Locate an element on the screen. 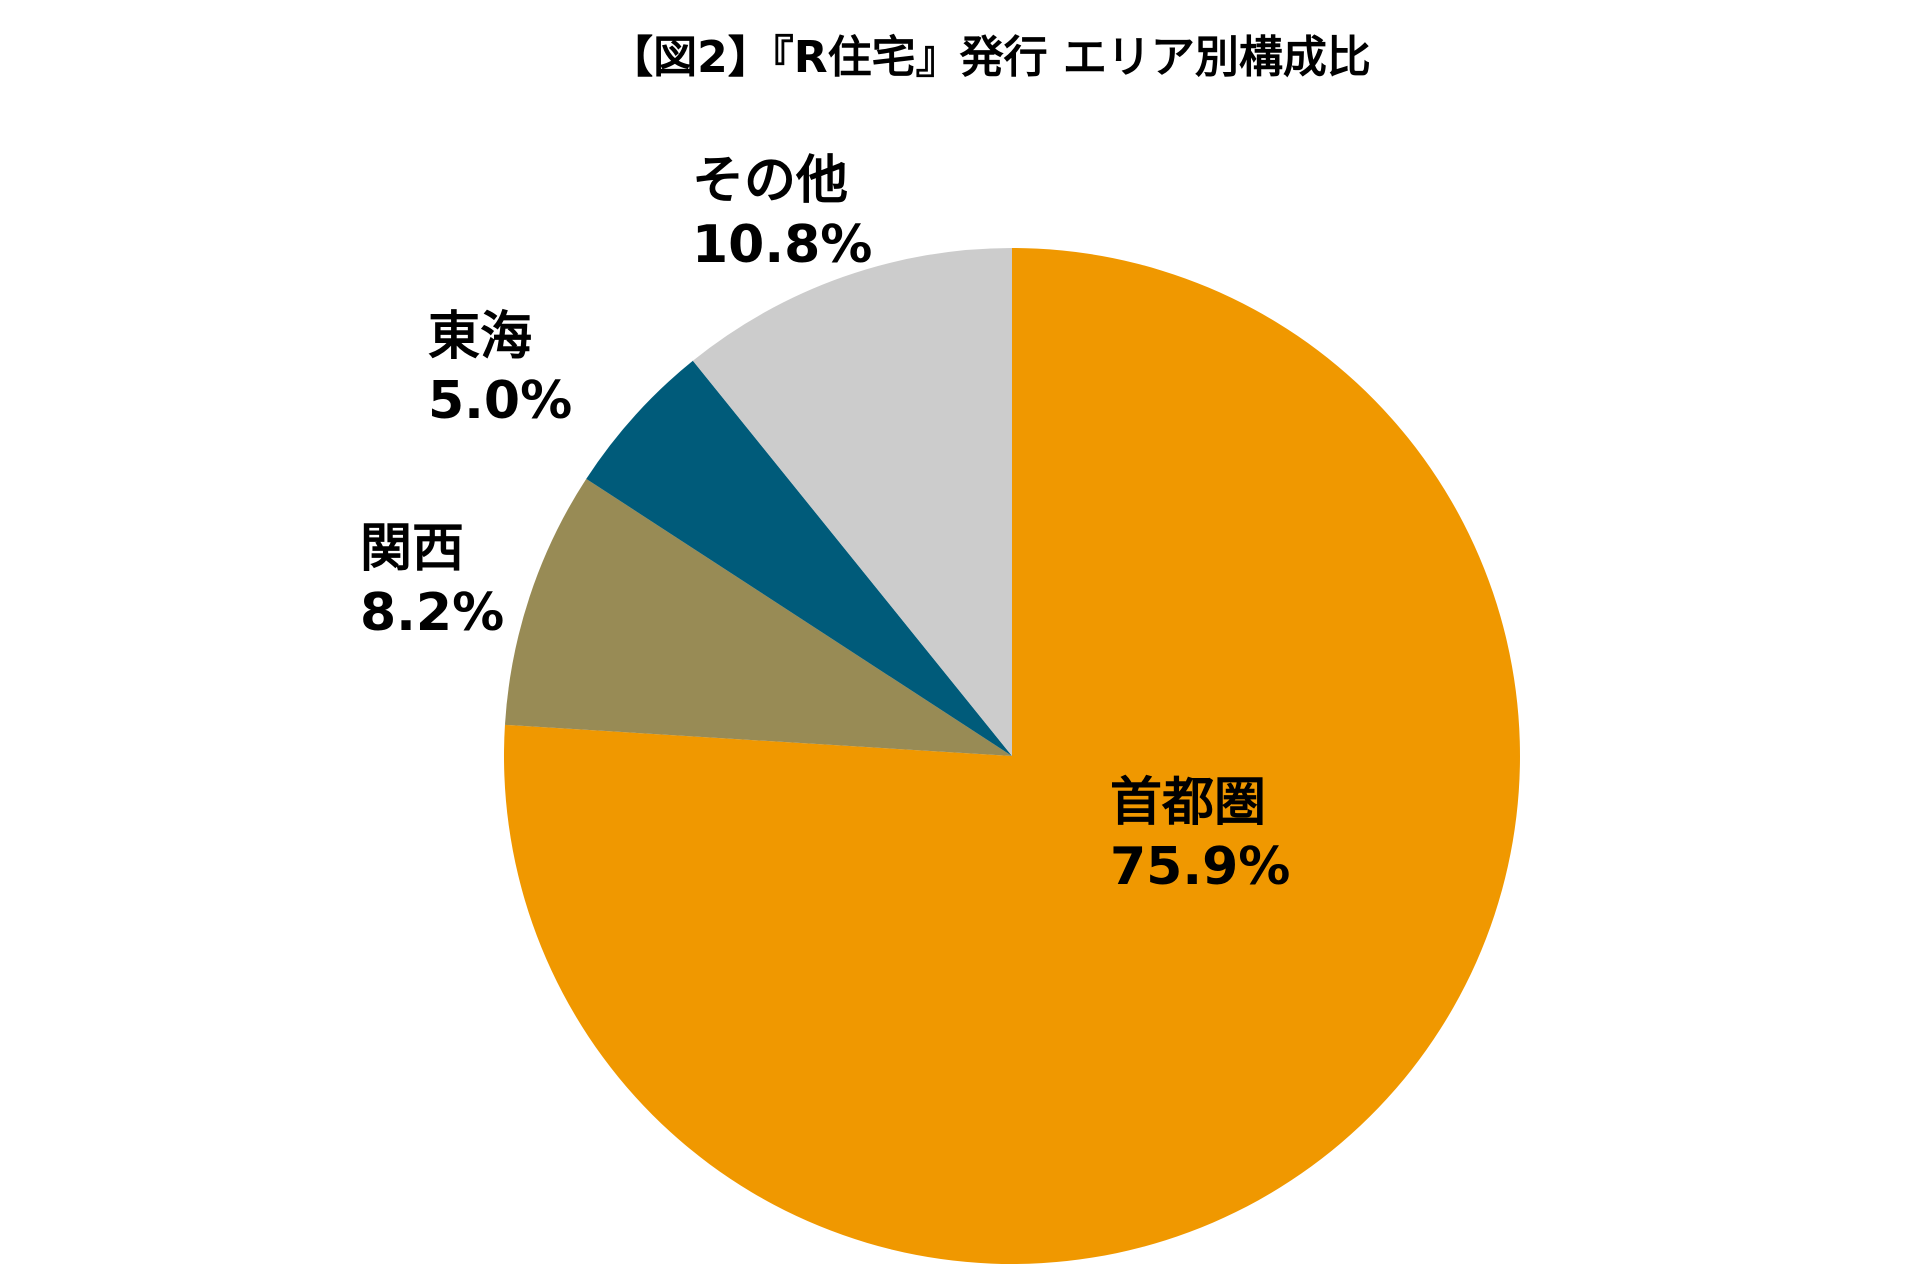  slice-label-2: 関西 8.2% is located at coordinates (432, 581).